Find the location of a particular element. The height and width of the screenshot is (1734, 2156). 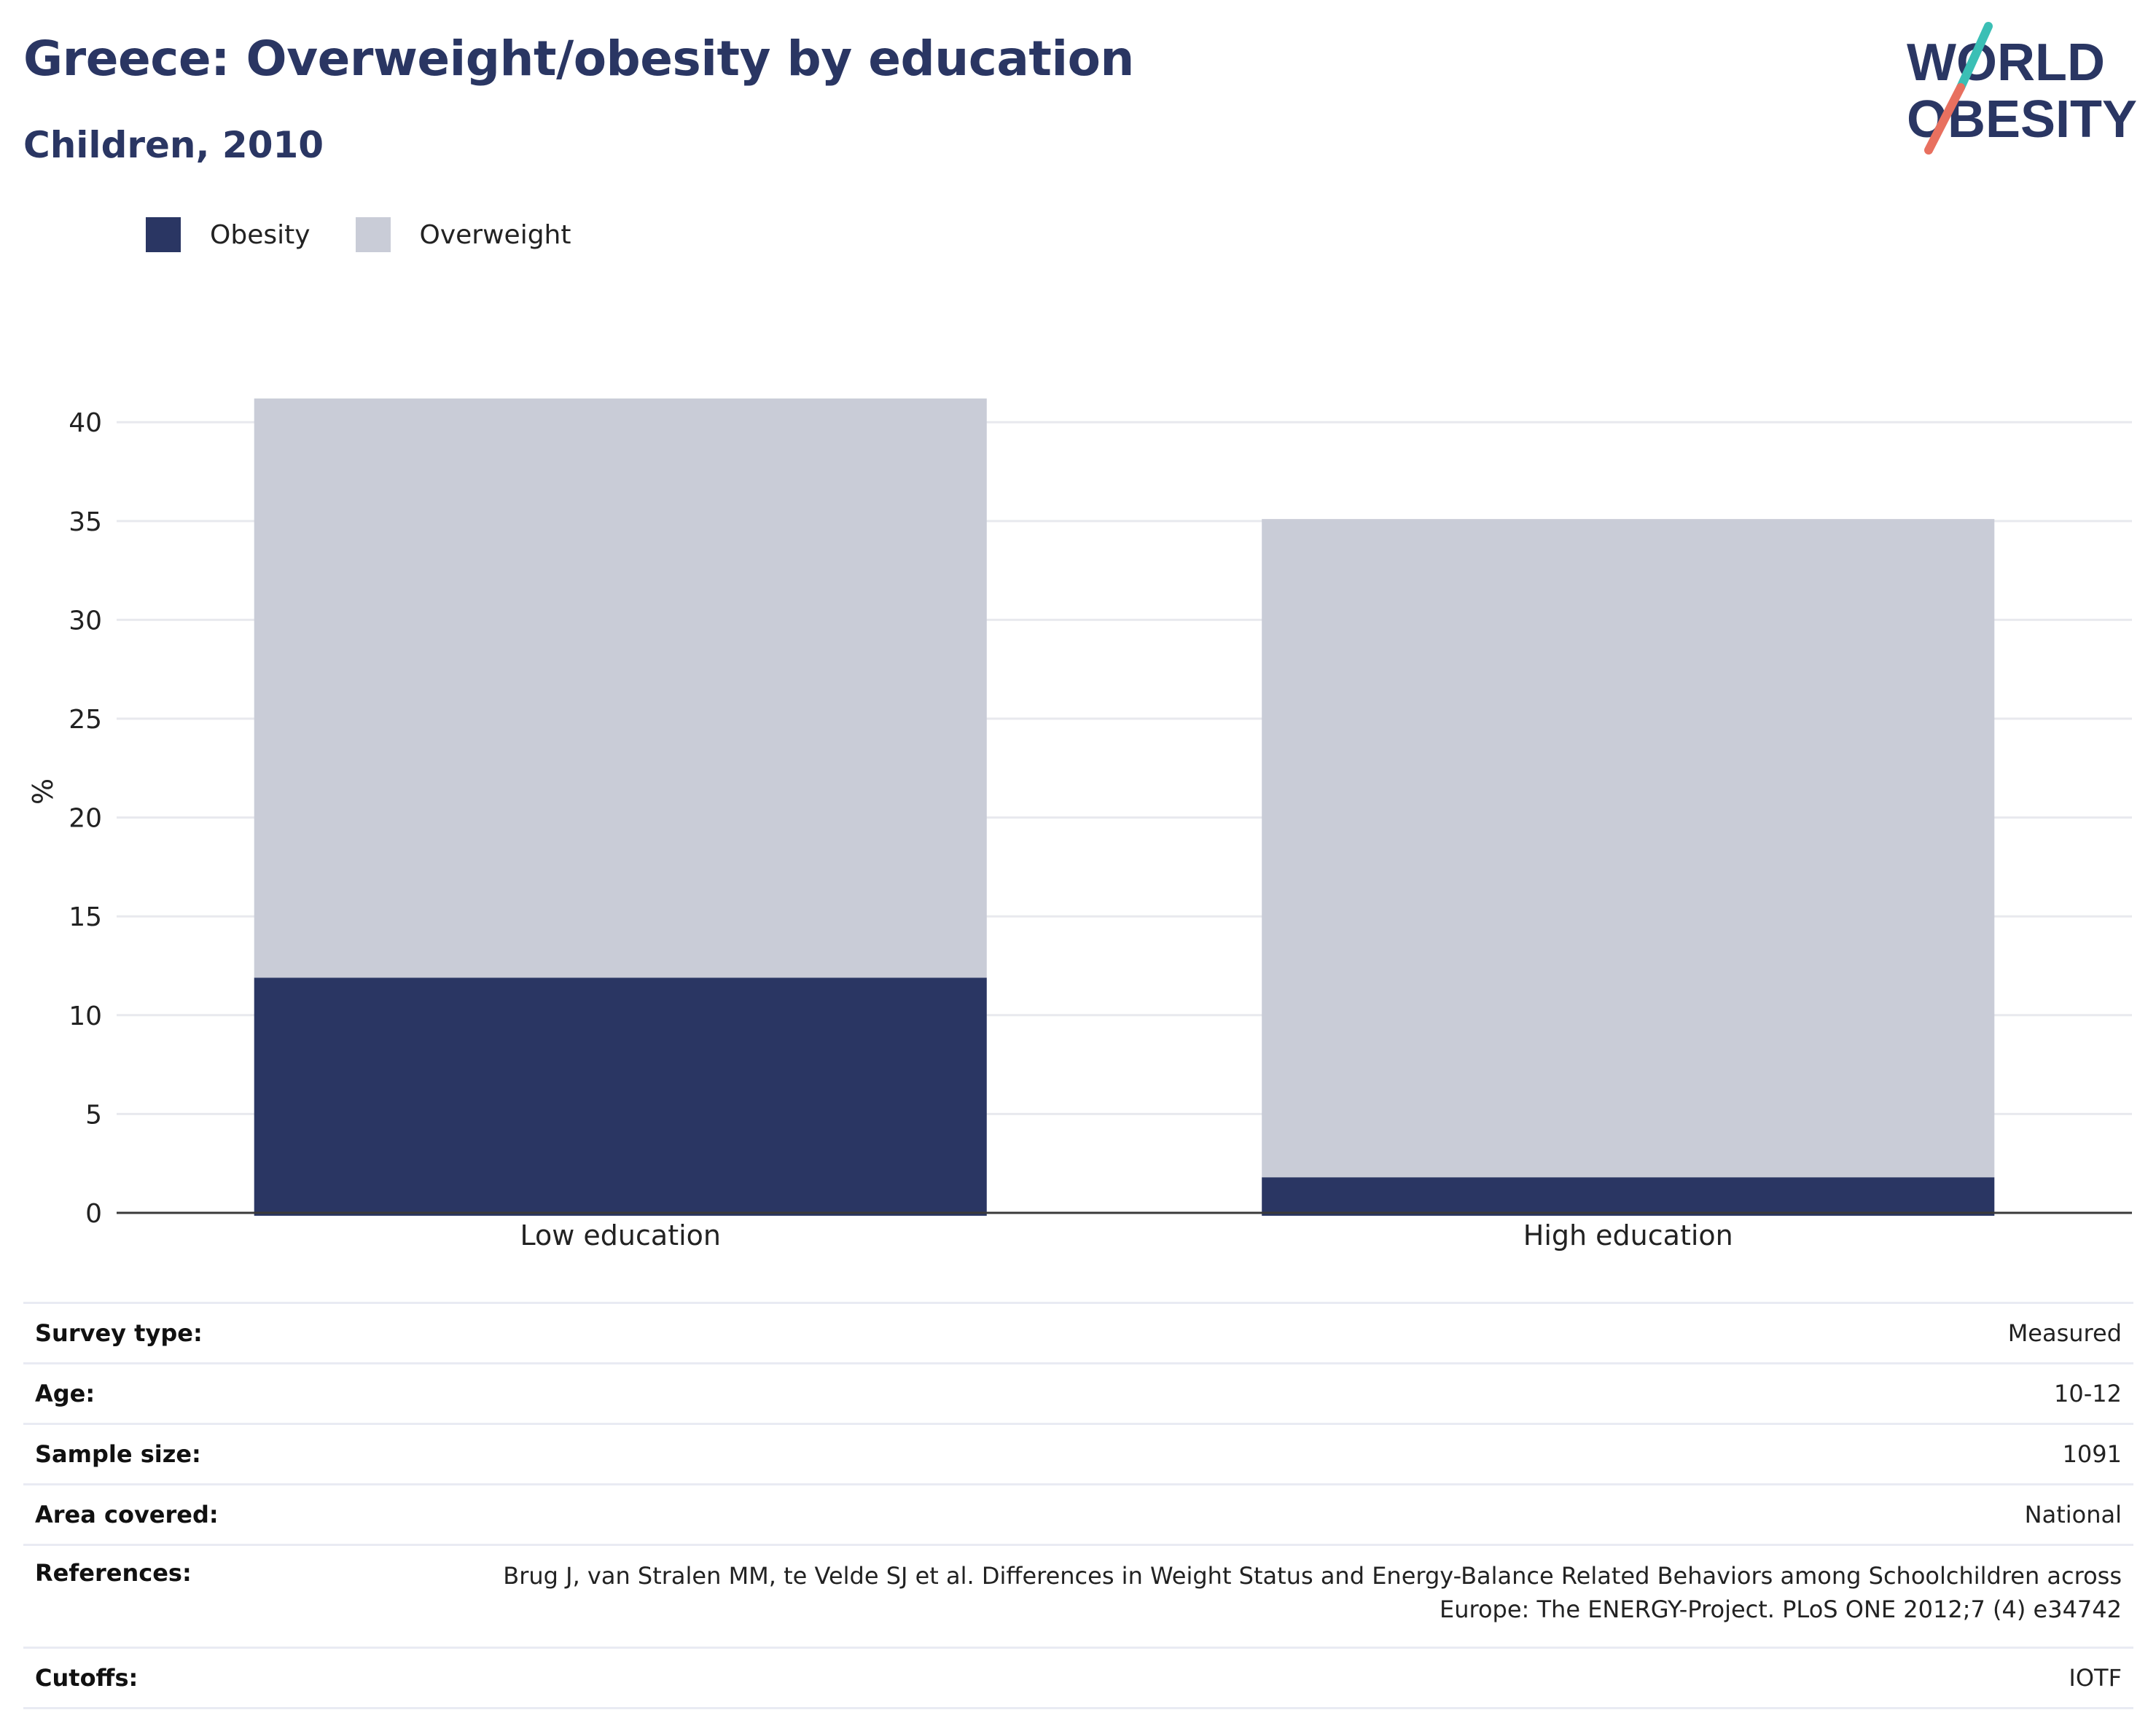

y-tick-label: 40 is located at coordinates (86, 423).